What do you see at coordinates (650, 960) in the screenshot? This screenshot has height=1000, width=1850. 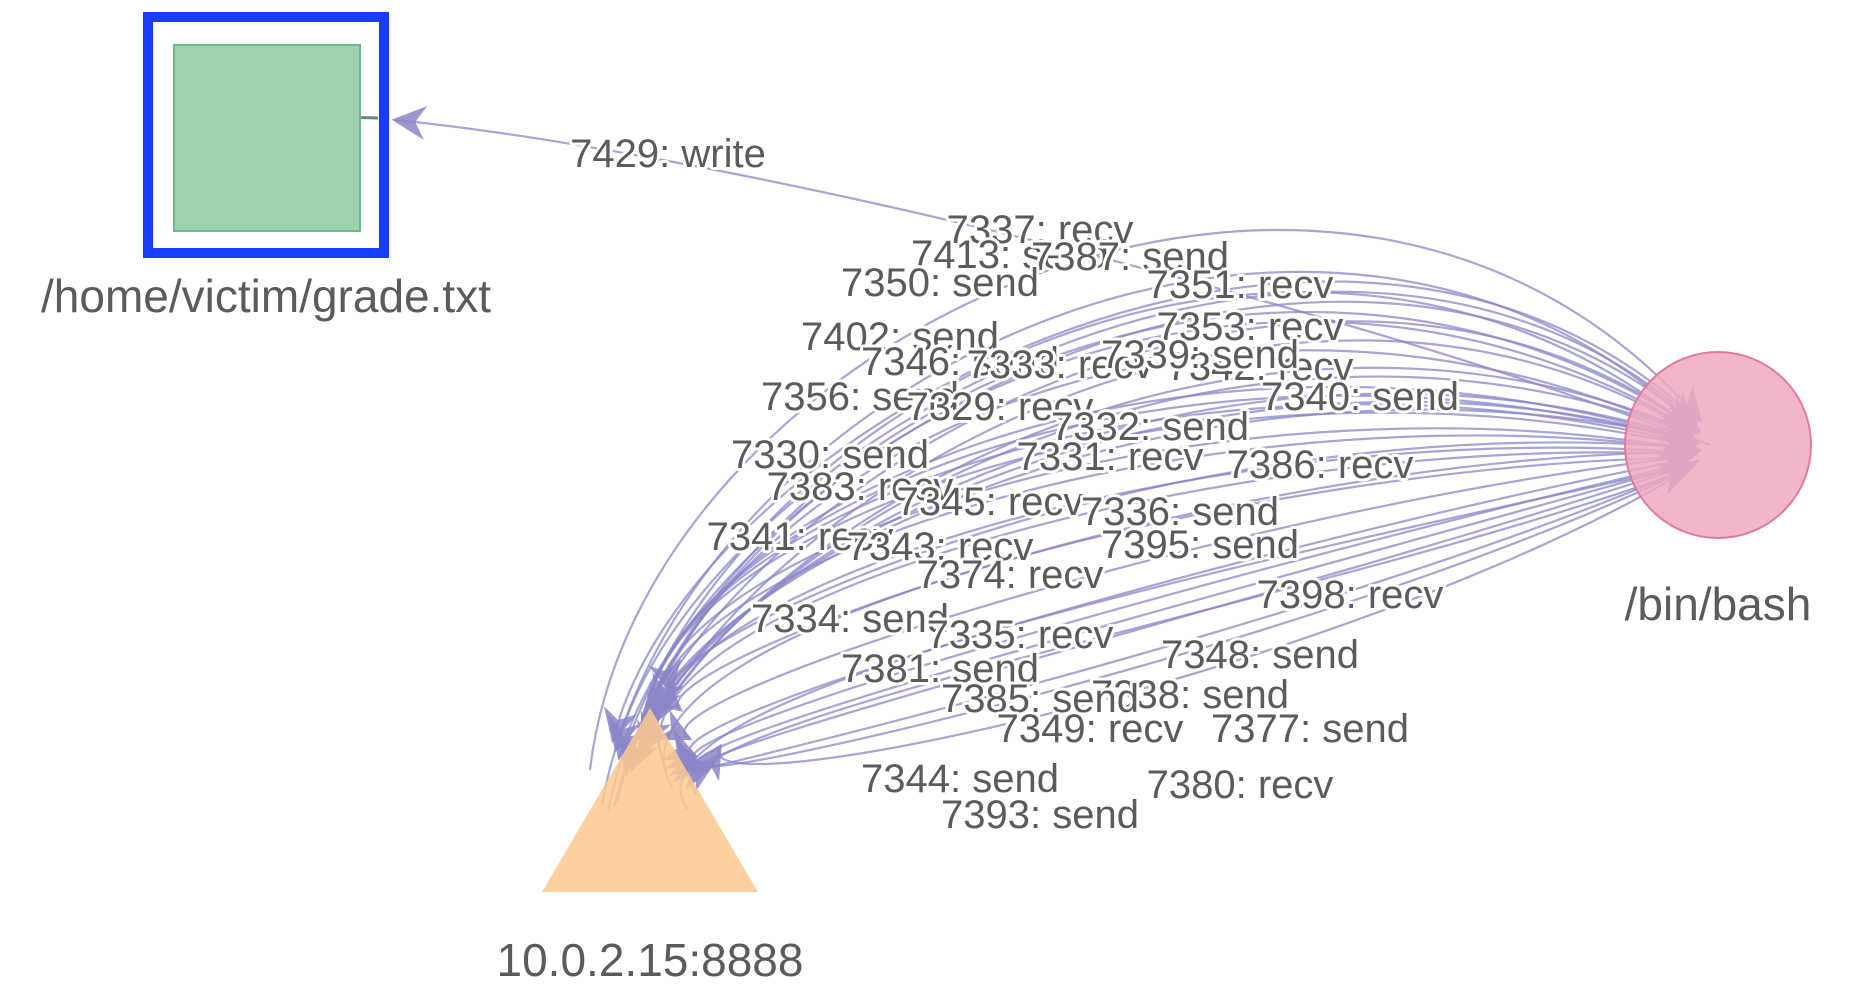 I see `socket-node-label: 10.0.2.15:8888` at bounding box center [650, 960].